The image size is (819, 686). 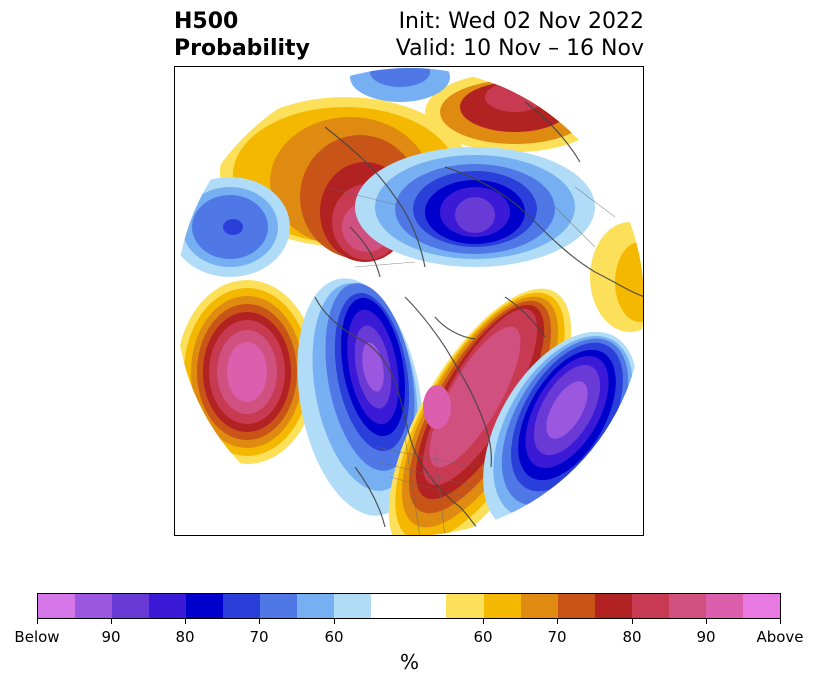 What do you see at coordinates (360, 397) in the screenshot?
I see `anomaly-western-north-america-below` at bounding box center [360, 397].